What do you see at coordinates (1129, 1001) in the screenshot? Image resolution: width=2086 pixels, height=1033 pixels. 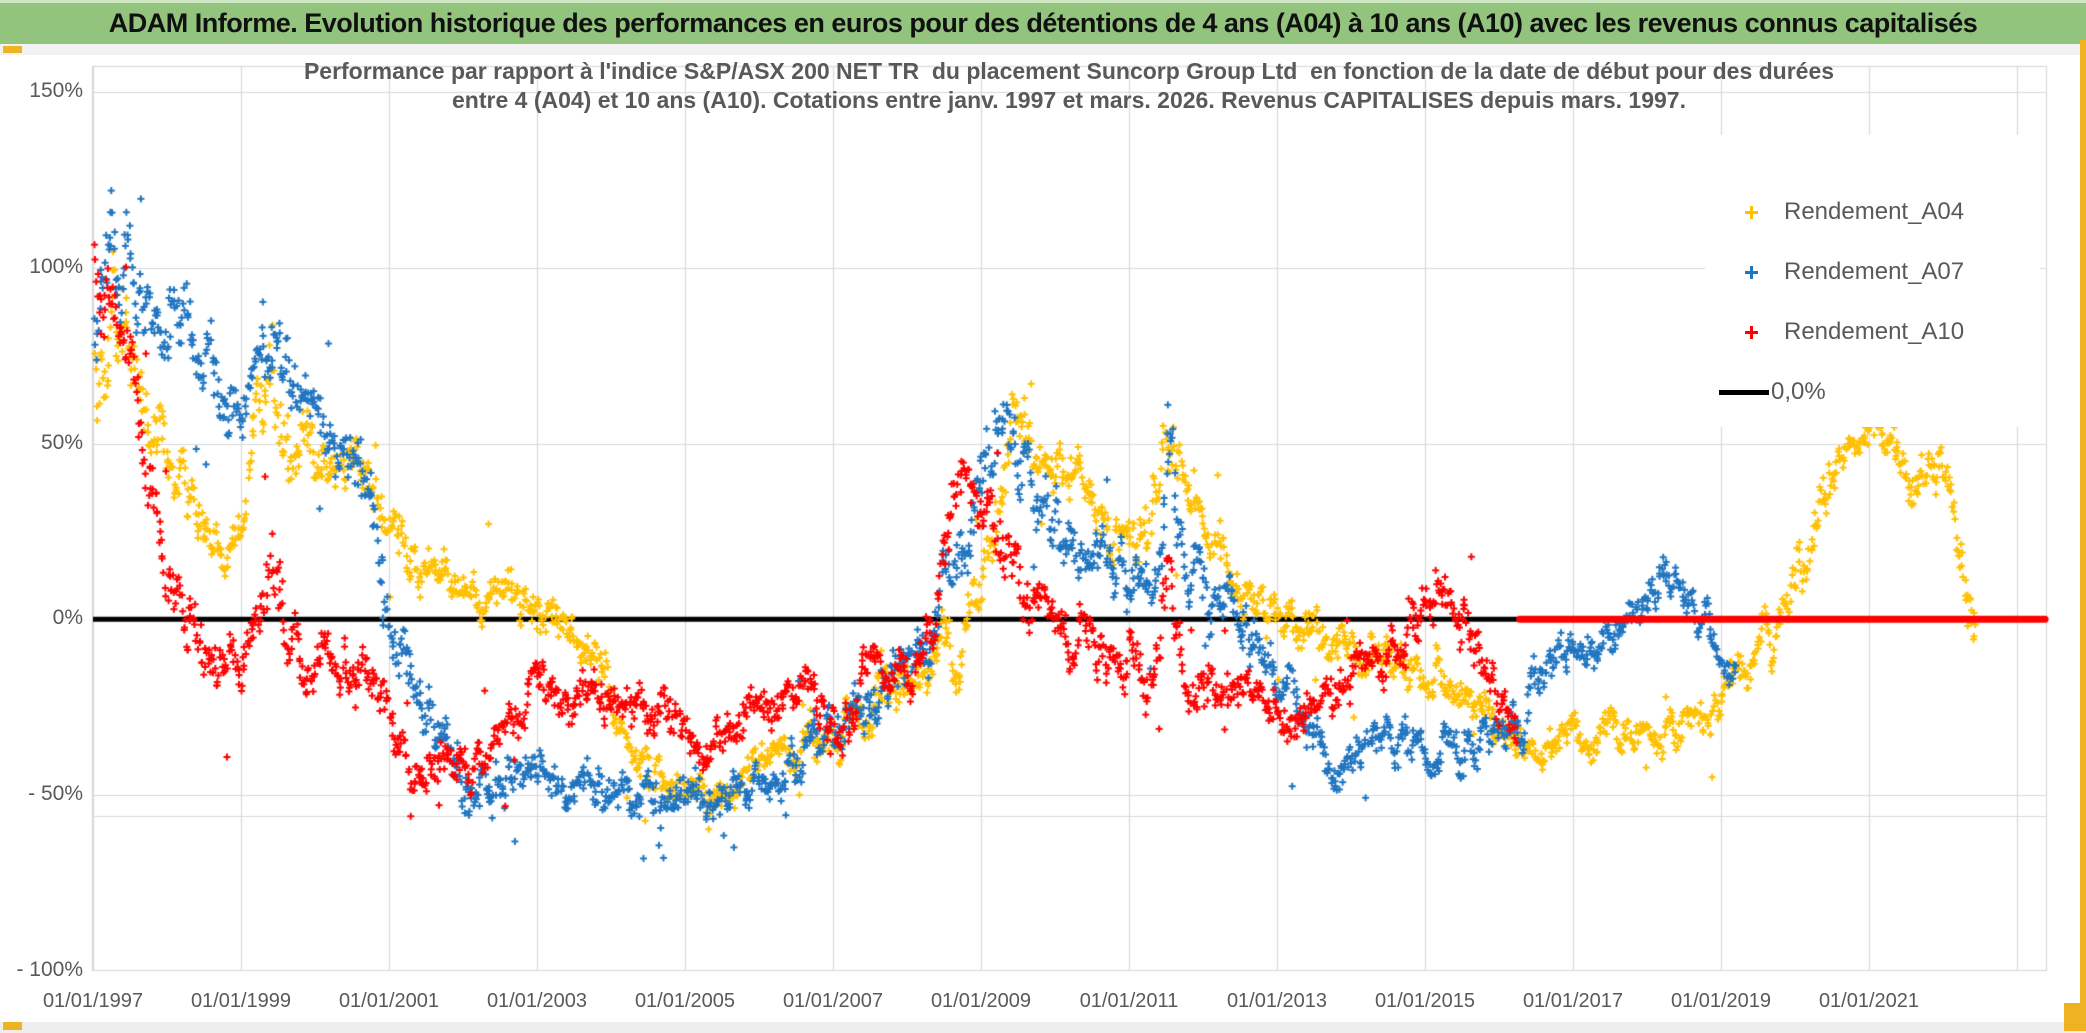 I see `x-tick-label: 01/01/2011` at bounding box center [1129, 1001].